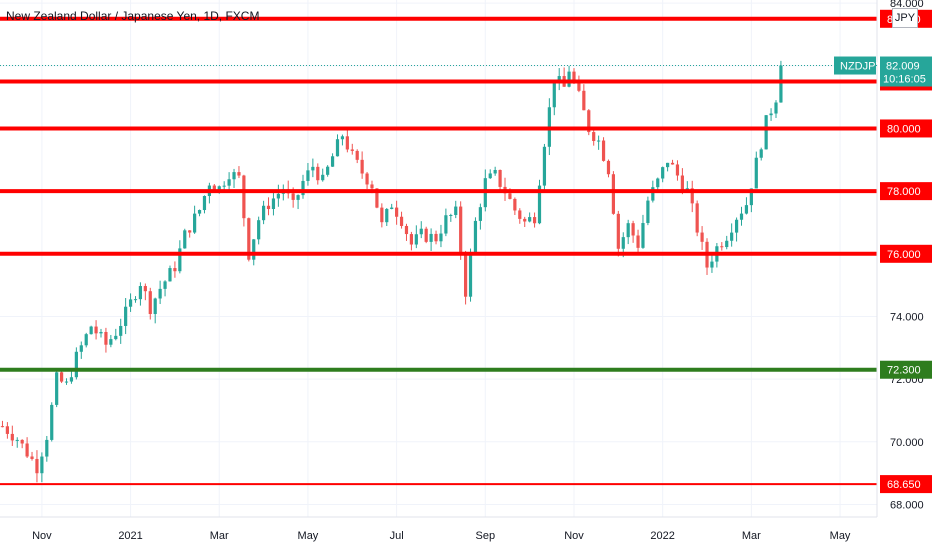  I want to click on level-price-label: 76.000, so click(904, 255).